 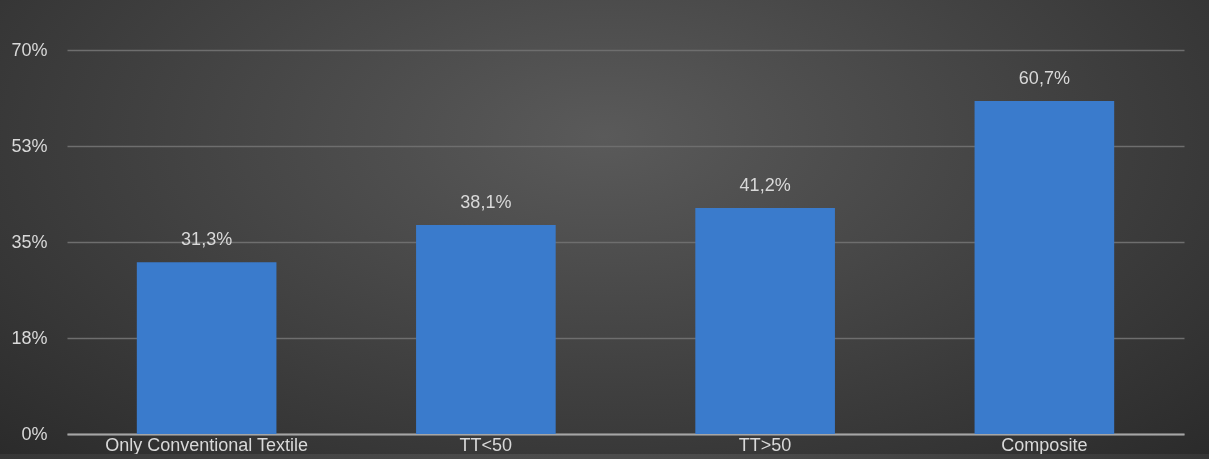 I want to click on data-label: 38,1%, so click(x=486, y=201).